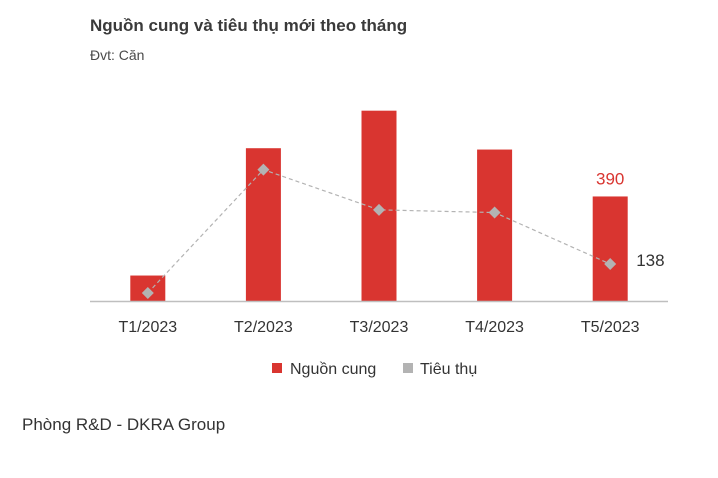  What do you see at coordinates (650, 260) in the screenshot?
I see `data-label-consumption: 138` at bounding box center [650, 260].